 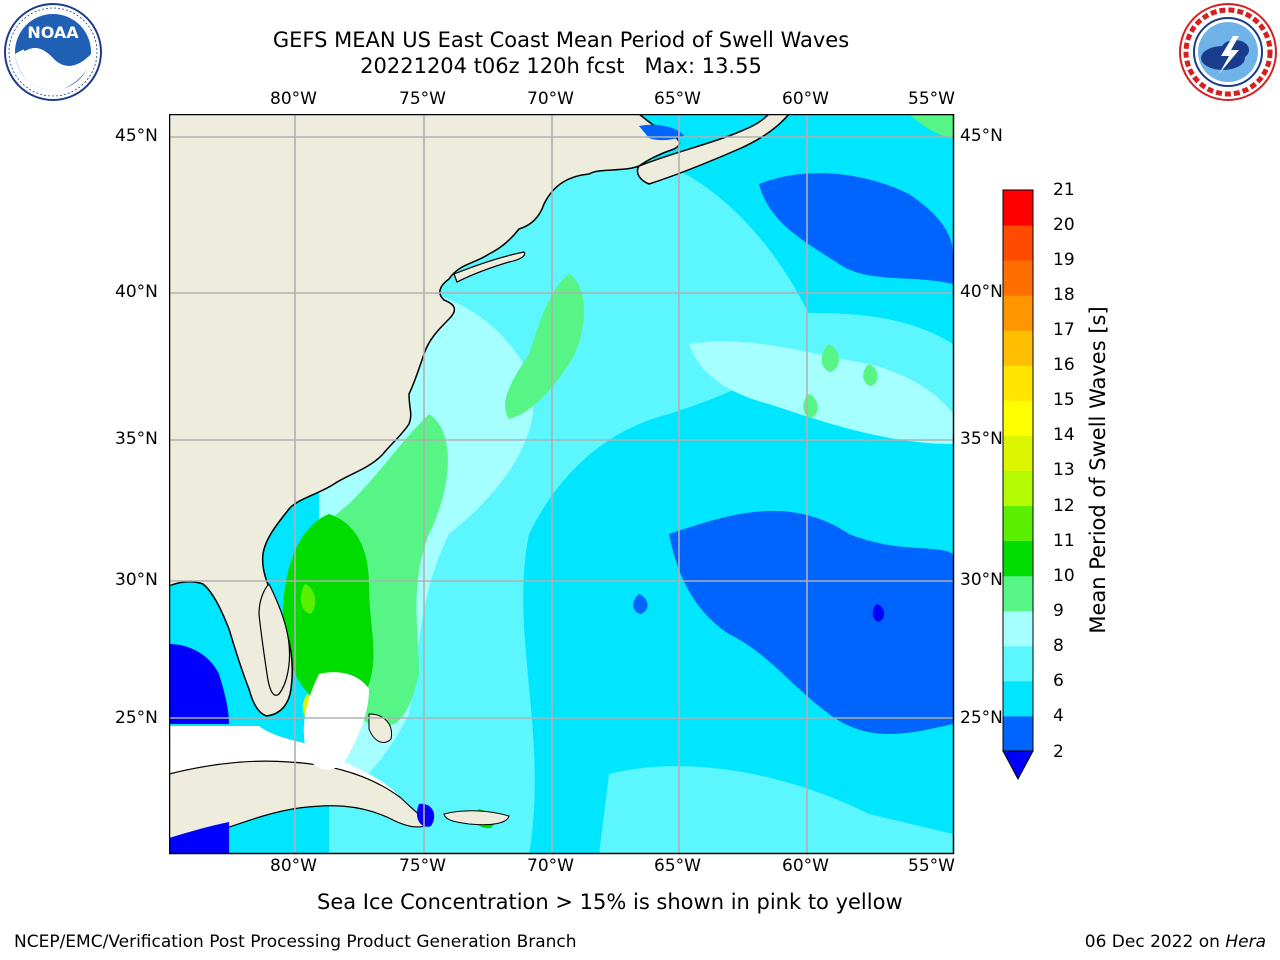 What do you see at coordinates (293, 99) in the screenshot?
I see `lon-label-80w-top: 80°W` at bounding box center [293, 99].